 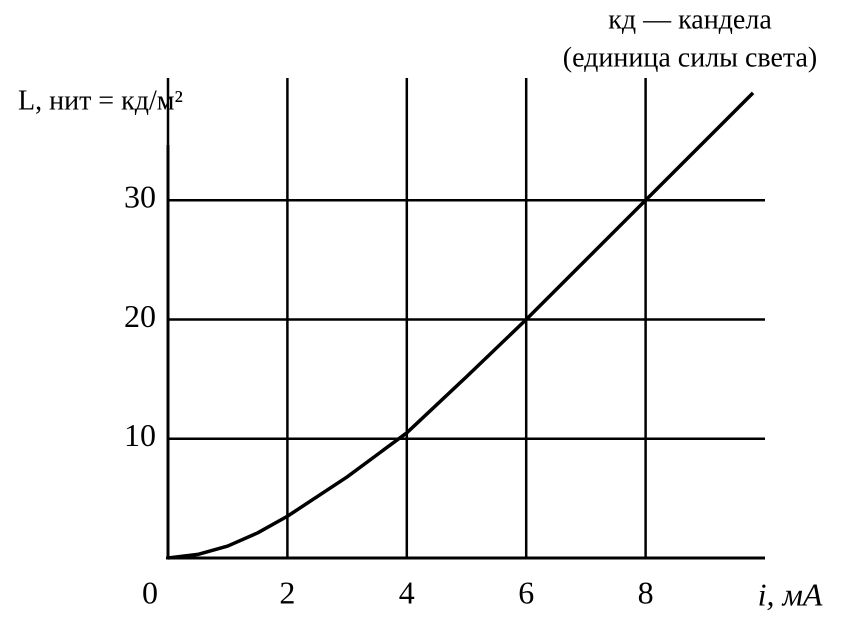 I want to click on y-tick-label: 20, so click(x=140, y=316).